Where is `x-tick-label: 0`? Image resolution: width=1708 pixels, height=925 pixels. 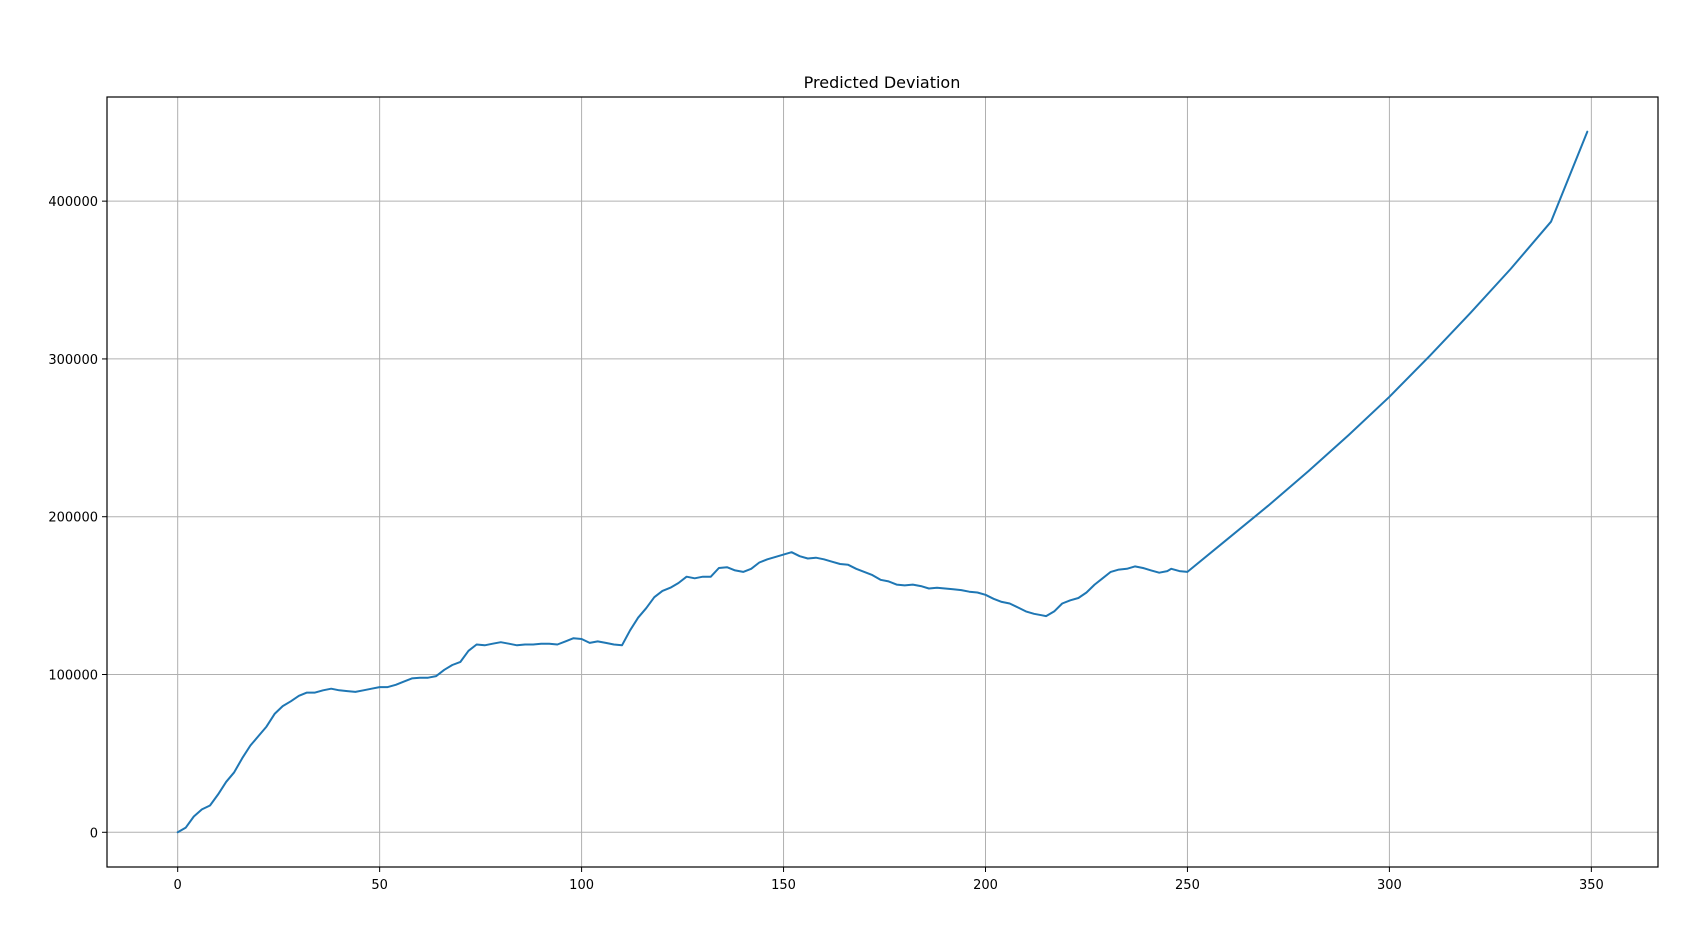
x-tick-label: 0 is located at coordinates (178, 885).